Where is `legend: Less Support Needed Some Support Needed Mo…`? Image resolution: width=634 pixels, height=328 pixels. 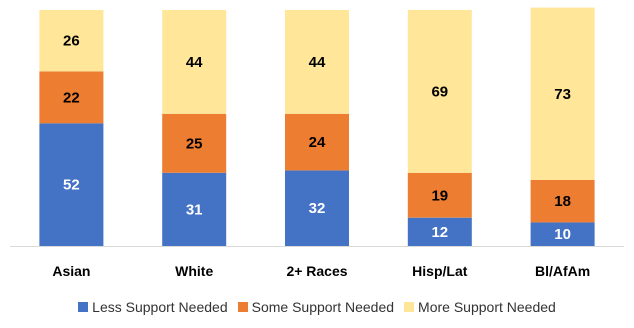
legend: Less Support Needed Some Support Needed Mo… is located at coordinates (317, 307).